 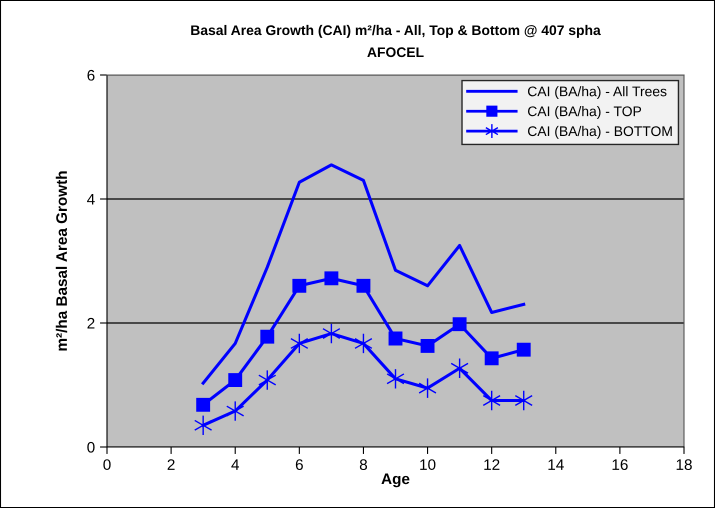 I want to click on x-tick-label: 4, so click(x=235, y=464).